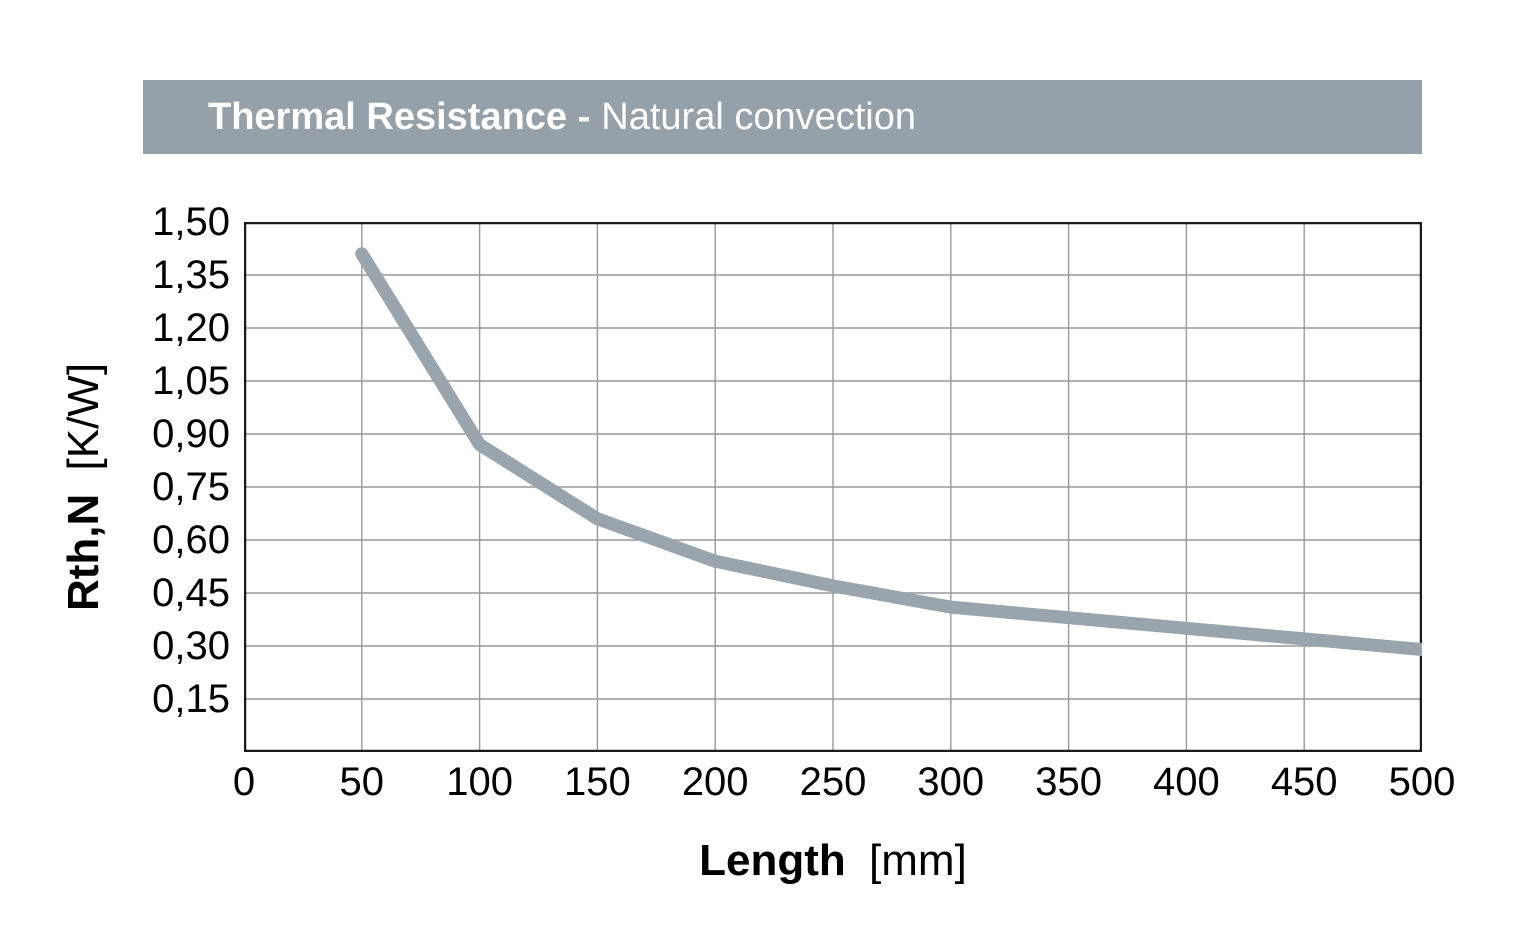 Image resolution: width=1526 pixels, height=947 pixels. Describe the element at coordinates (951, 782) in the screenshot. I see `x-tick-label: 300` at that location.